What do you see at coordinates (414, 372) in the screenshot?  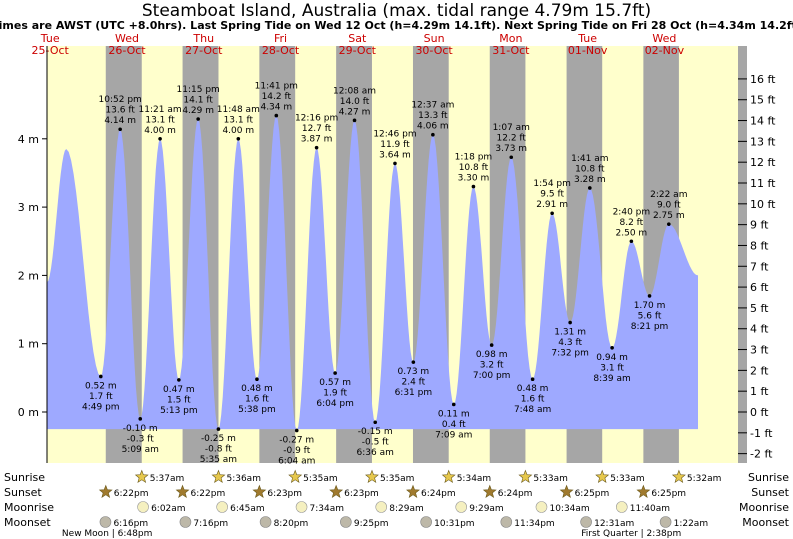 I see `low-tide-label: 0.73 m` at bounding box center [414, 372].